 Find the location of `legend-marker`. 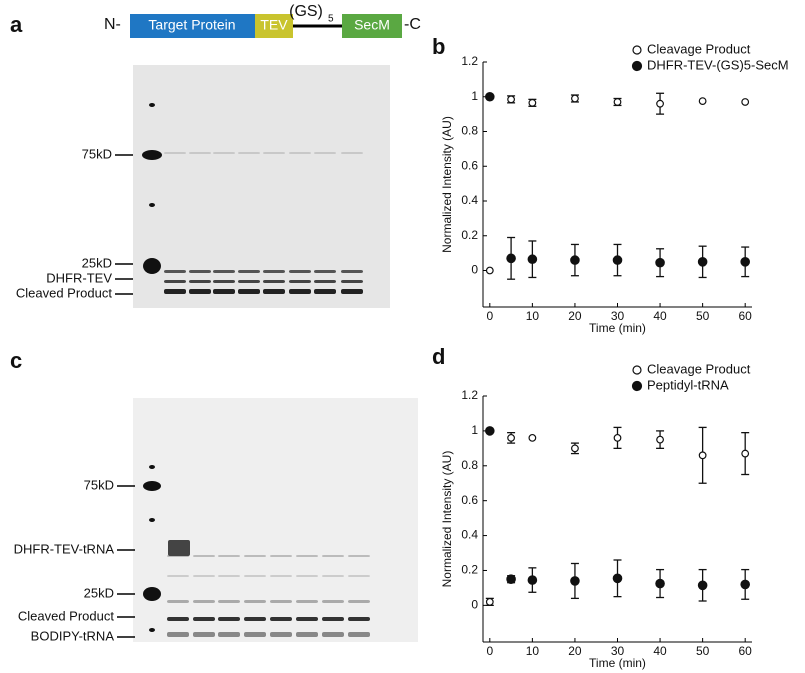

legend-marker is located at coordinates (637, 50).